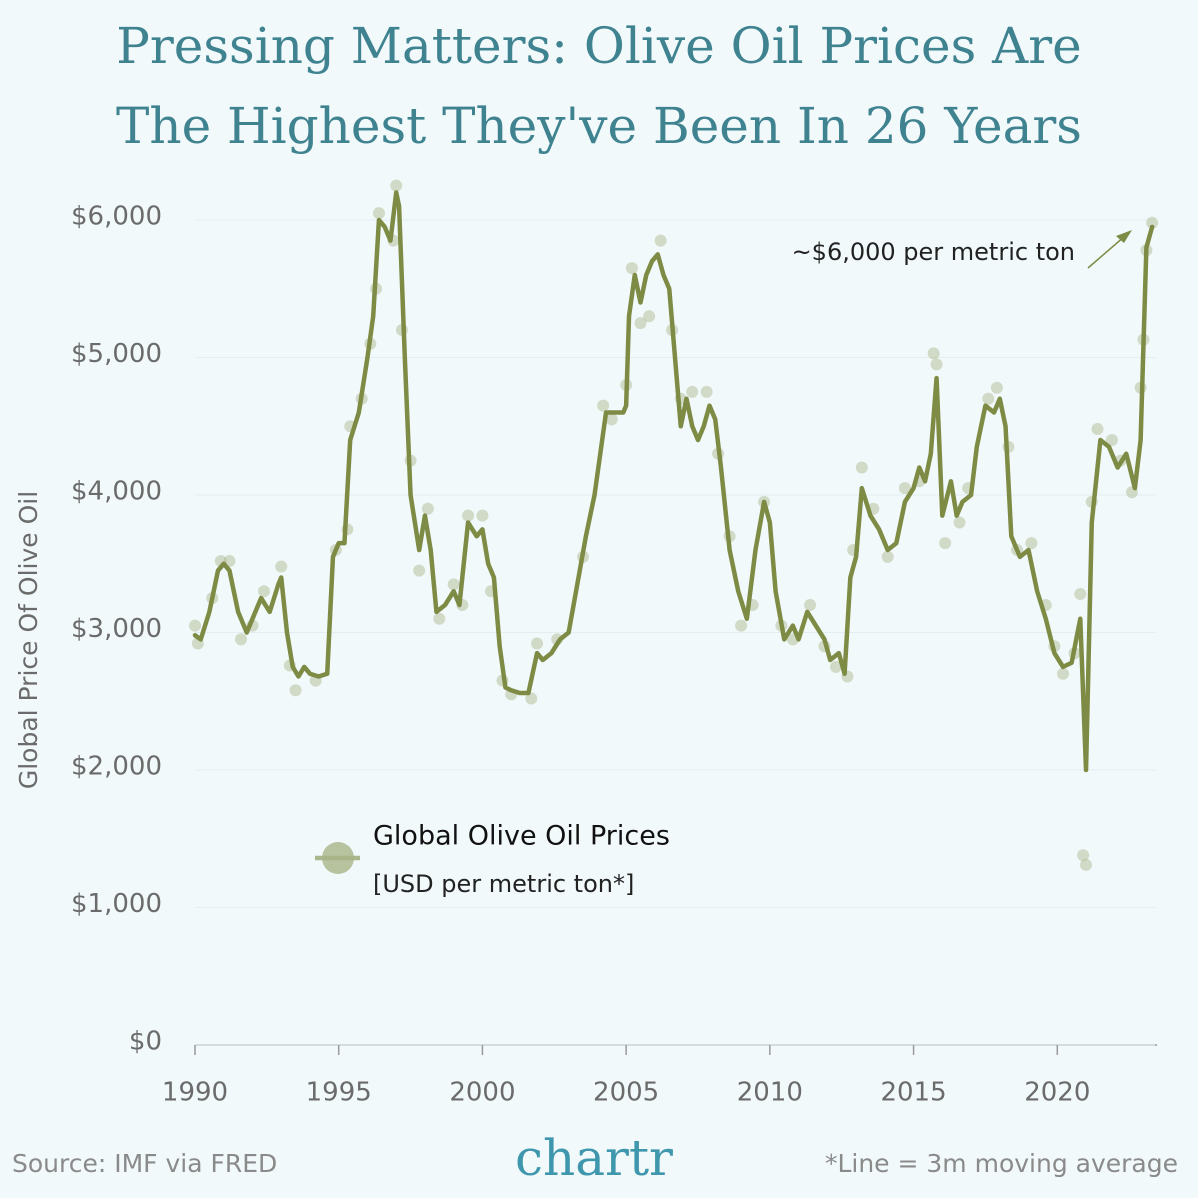 This screenshot has height=1198, width=1198. What do you see at coordinates (913, 1093) in the screenshot?
I see `x-tick-label: 2015` at bounding box center [913, 1093].